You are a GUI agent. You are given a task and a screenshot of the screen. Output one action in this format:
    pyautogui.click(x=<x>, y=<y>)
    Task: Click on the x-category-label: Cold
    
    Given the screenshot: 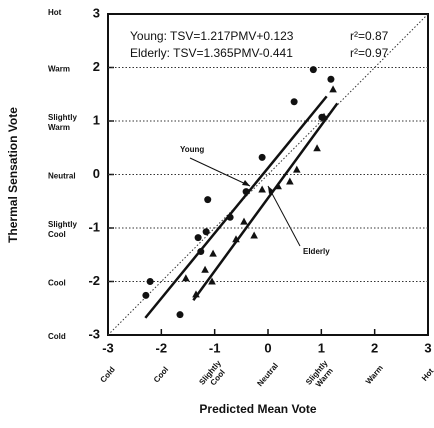 What is the action you would take?
    pyautogui.click(x=108, y=374)
    